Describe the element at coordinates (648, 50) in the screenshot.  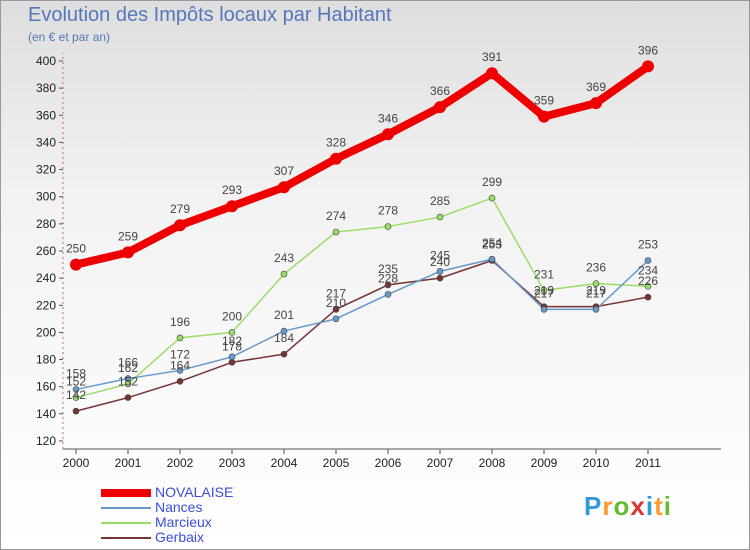
I see `data-label-novalaise: 396` at that location.